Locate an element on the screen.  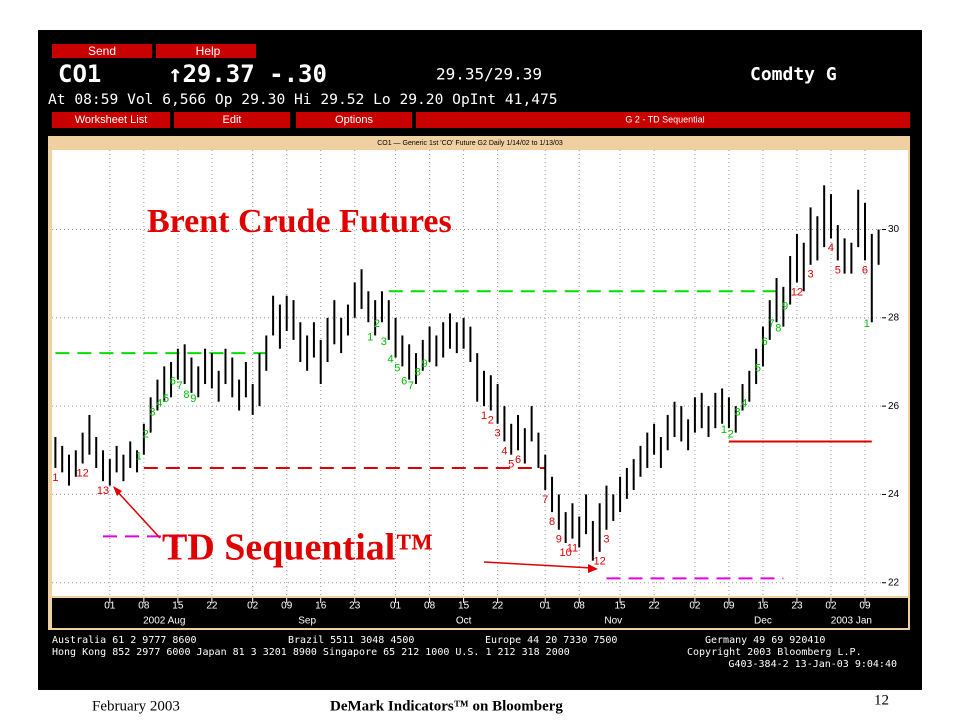
y-axis-area is located at coordinates (895, 373).